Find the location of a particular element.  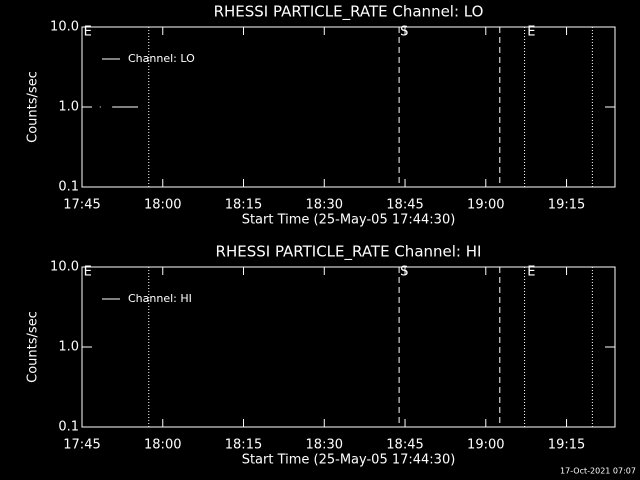

legend-label: Channel: HI is located at coordinates (160, 298).